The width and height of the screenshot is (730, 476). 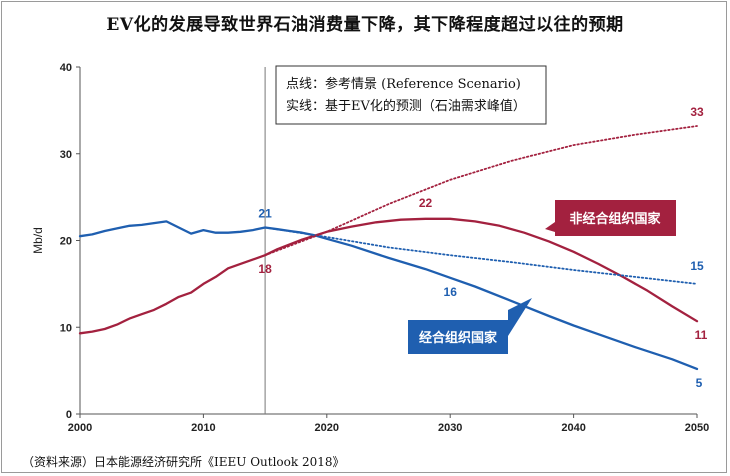 I want to click on data-label: 21, so click(x=265, y=213).